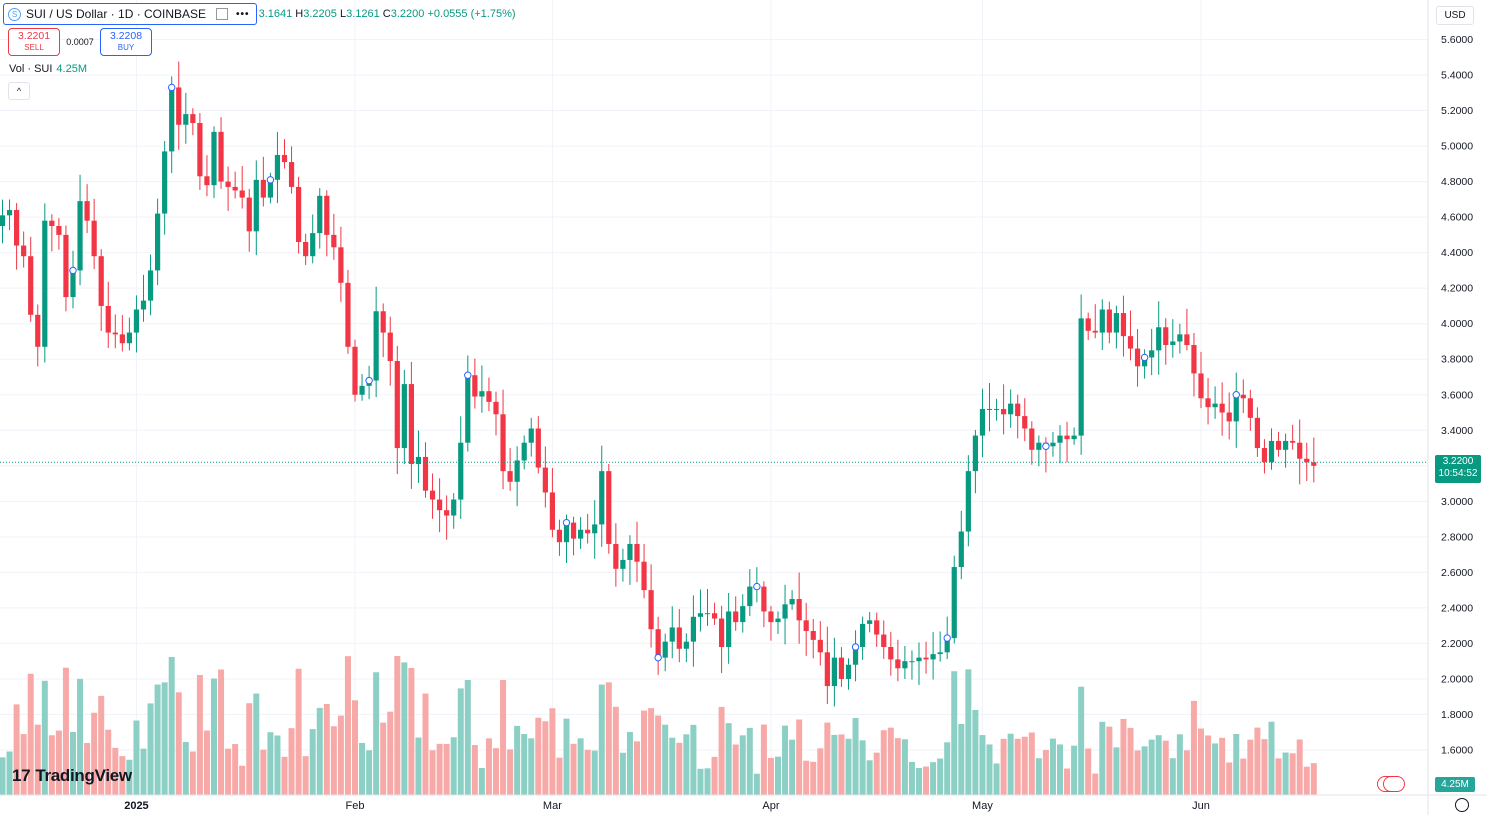  What do you see at coordinates (1455, 15) in the screenshot?
I see `currency-selector: USD` at bounding box center [1455, 15].